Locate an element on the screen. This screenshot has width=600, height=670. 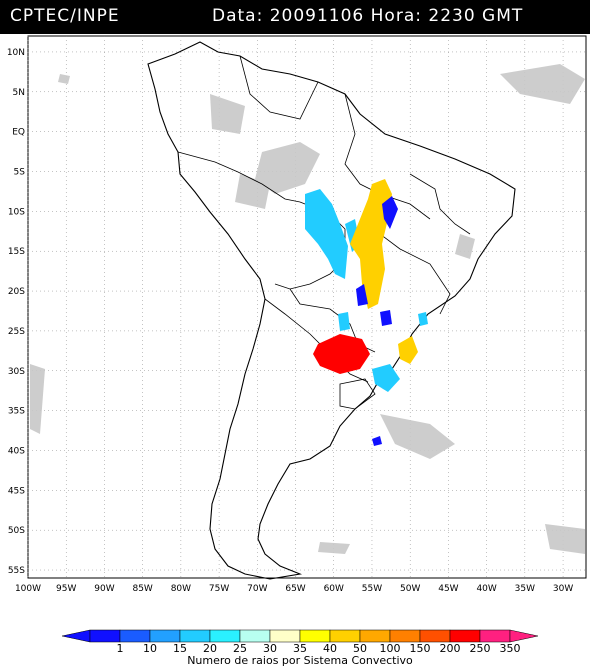
legend-arrow-left is located at coordinates (76, 636).